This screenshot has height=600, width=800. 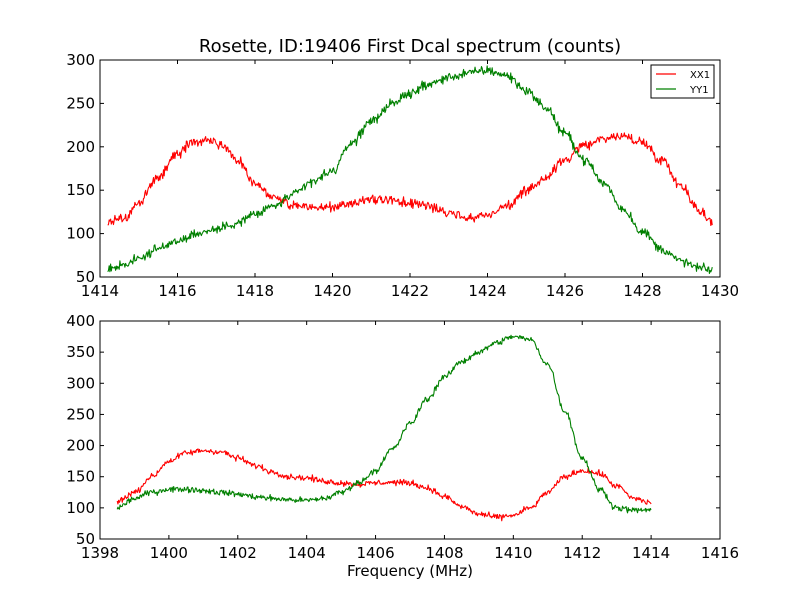 I want to click on legend-label-xx1: XX1, so click(x=700, y=75).